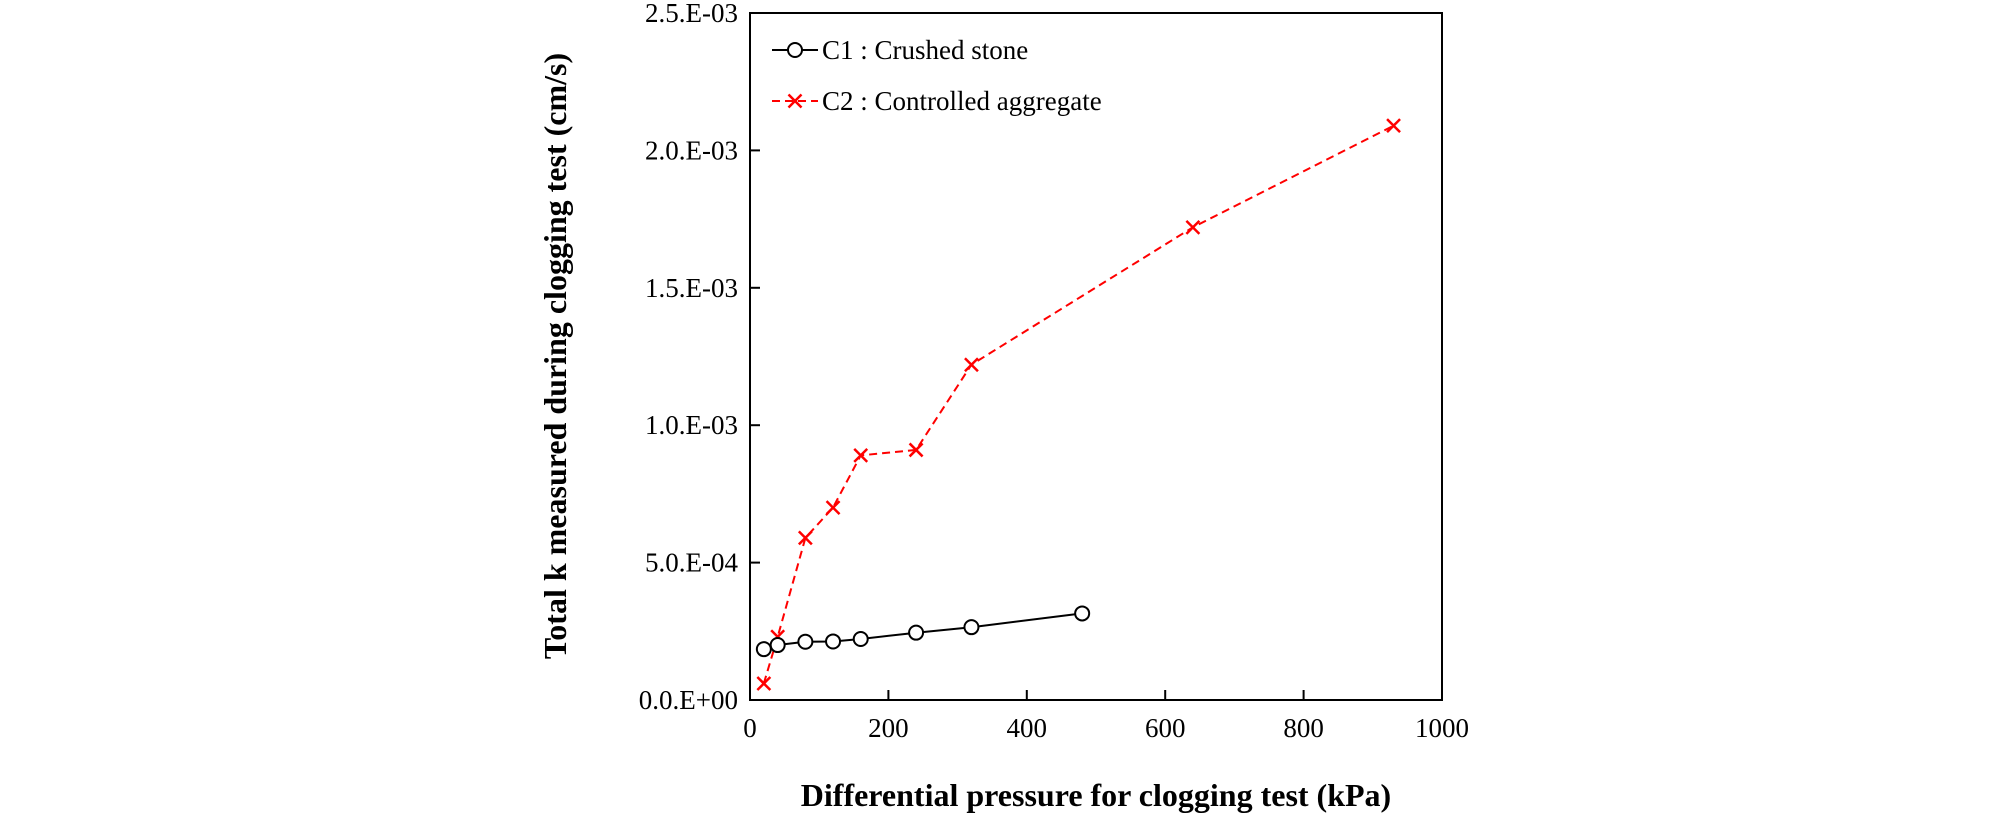  I want to click on x-tick-label: 600, so click(1165, 728).